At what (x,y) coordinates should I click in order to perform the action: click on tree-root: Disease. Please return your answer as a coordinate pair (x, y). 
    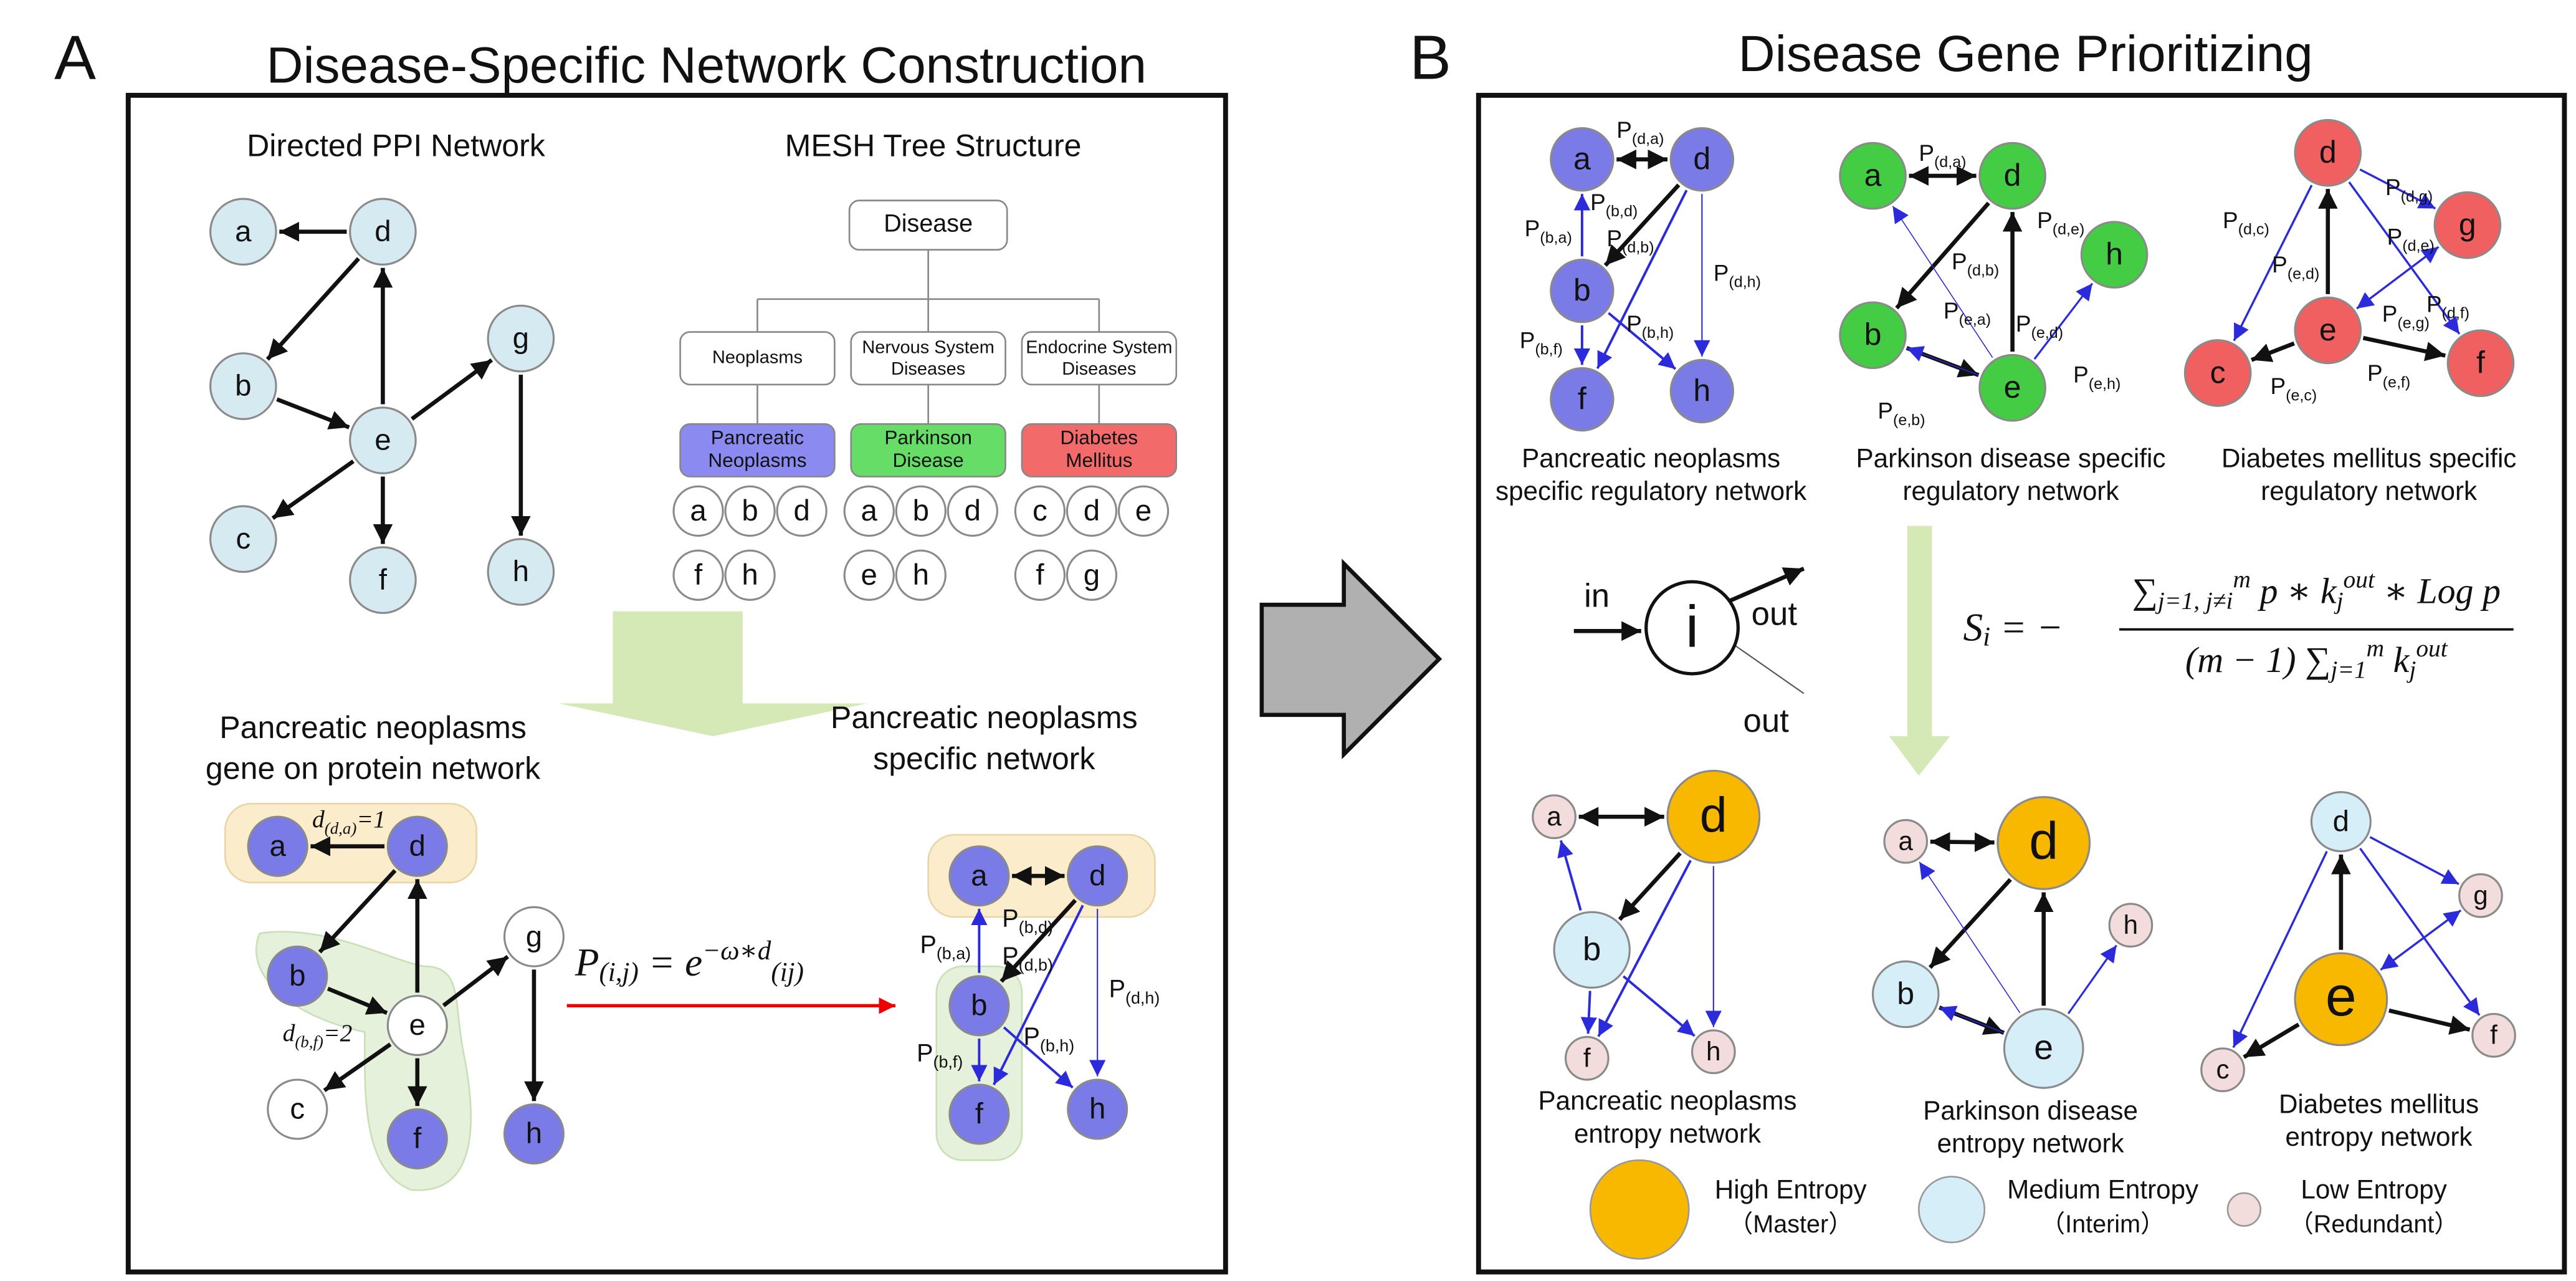
    Looking at the image, I should click on (929, 223).